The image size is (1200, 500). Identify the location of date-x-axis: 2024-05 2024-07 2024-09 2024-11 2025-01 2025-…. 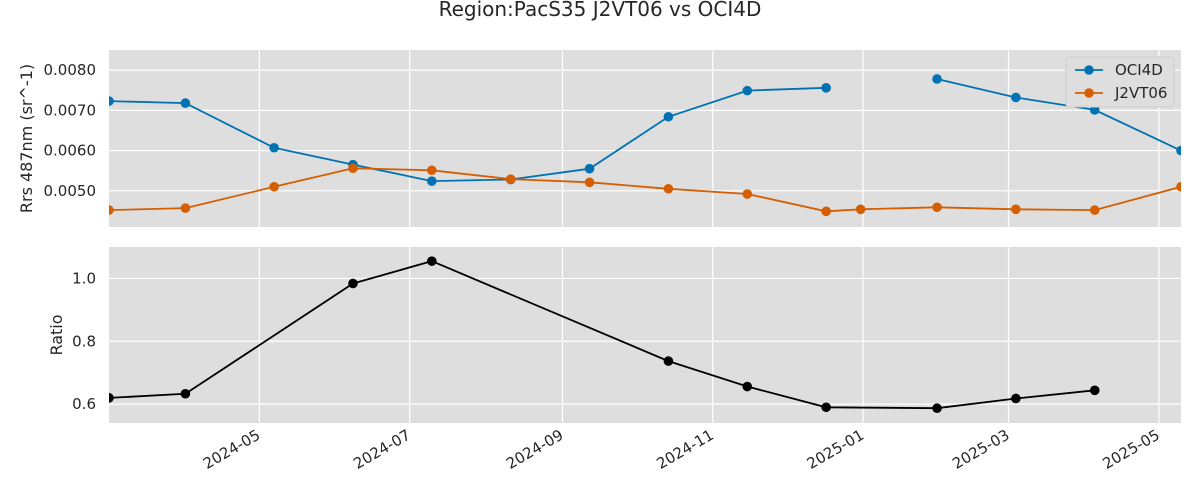
(681, 449).